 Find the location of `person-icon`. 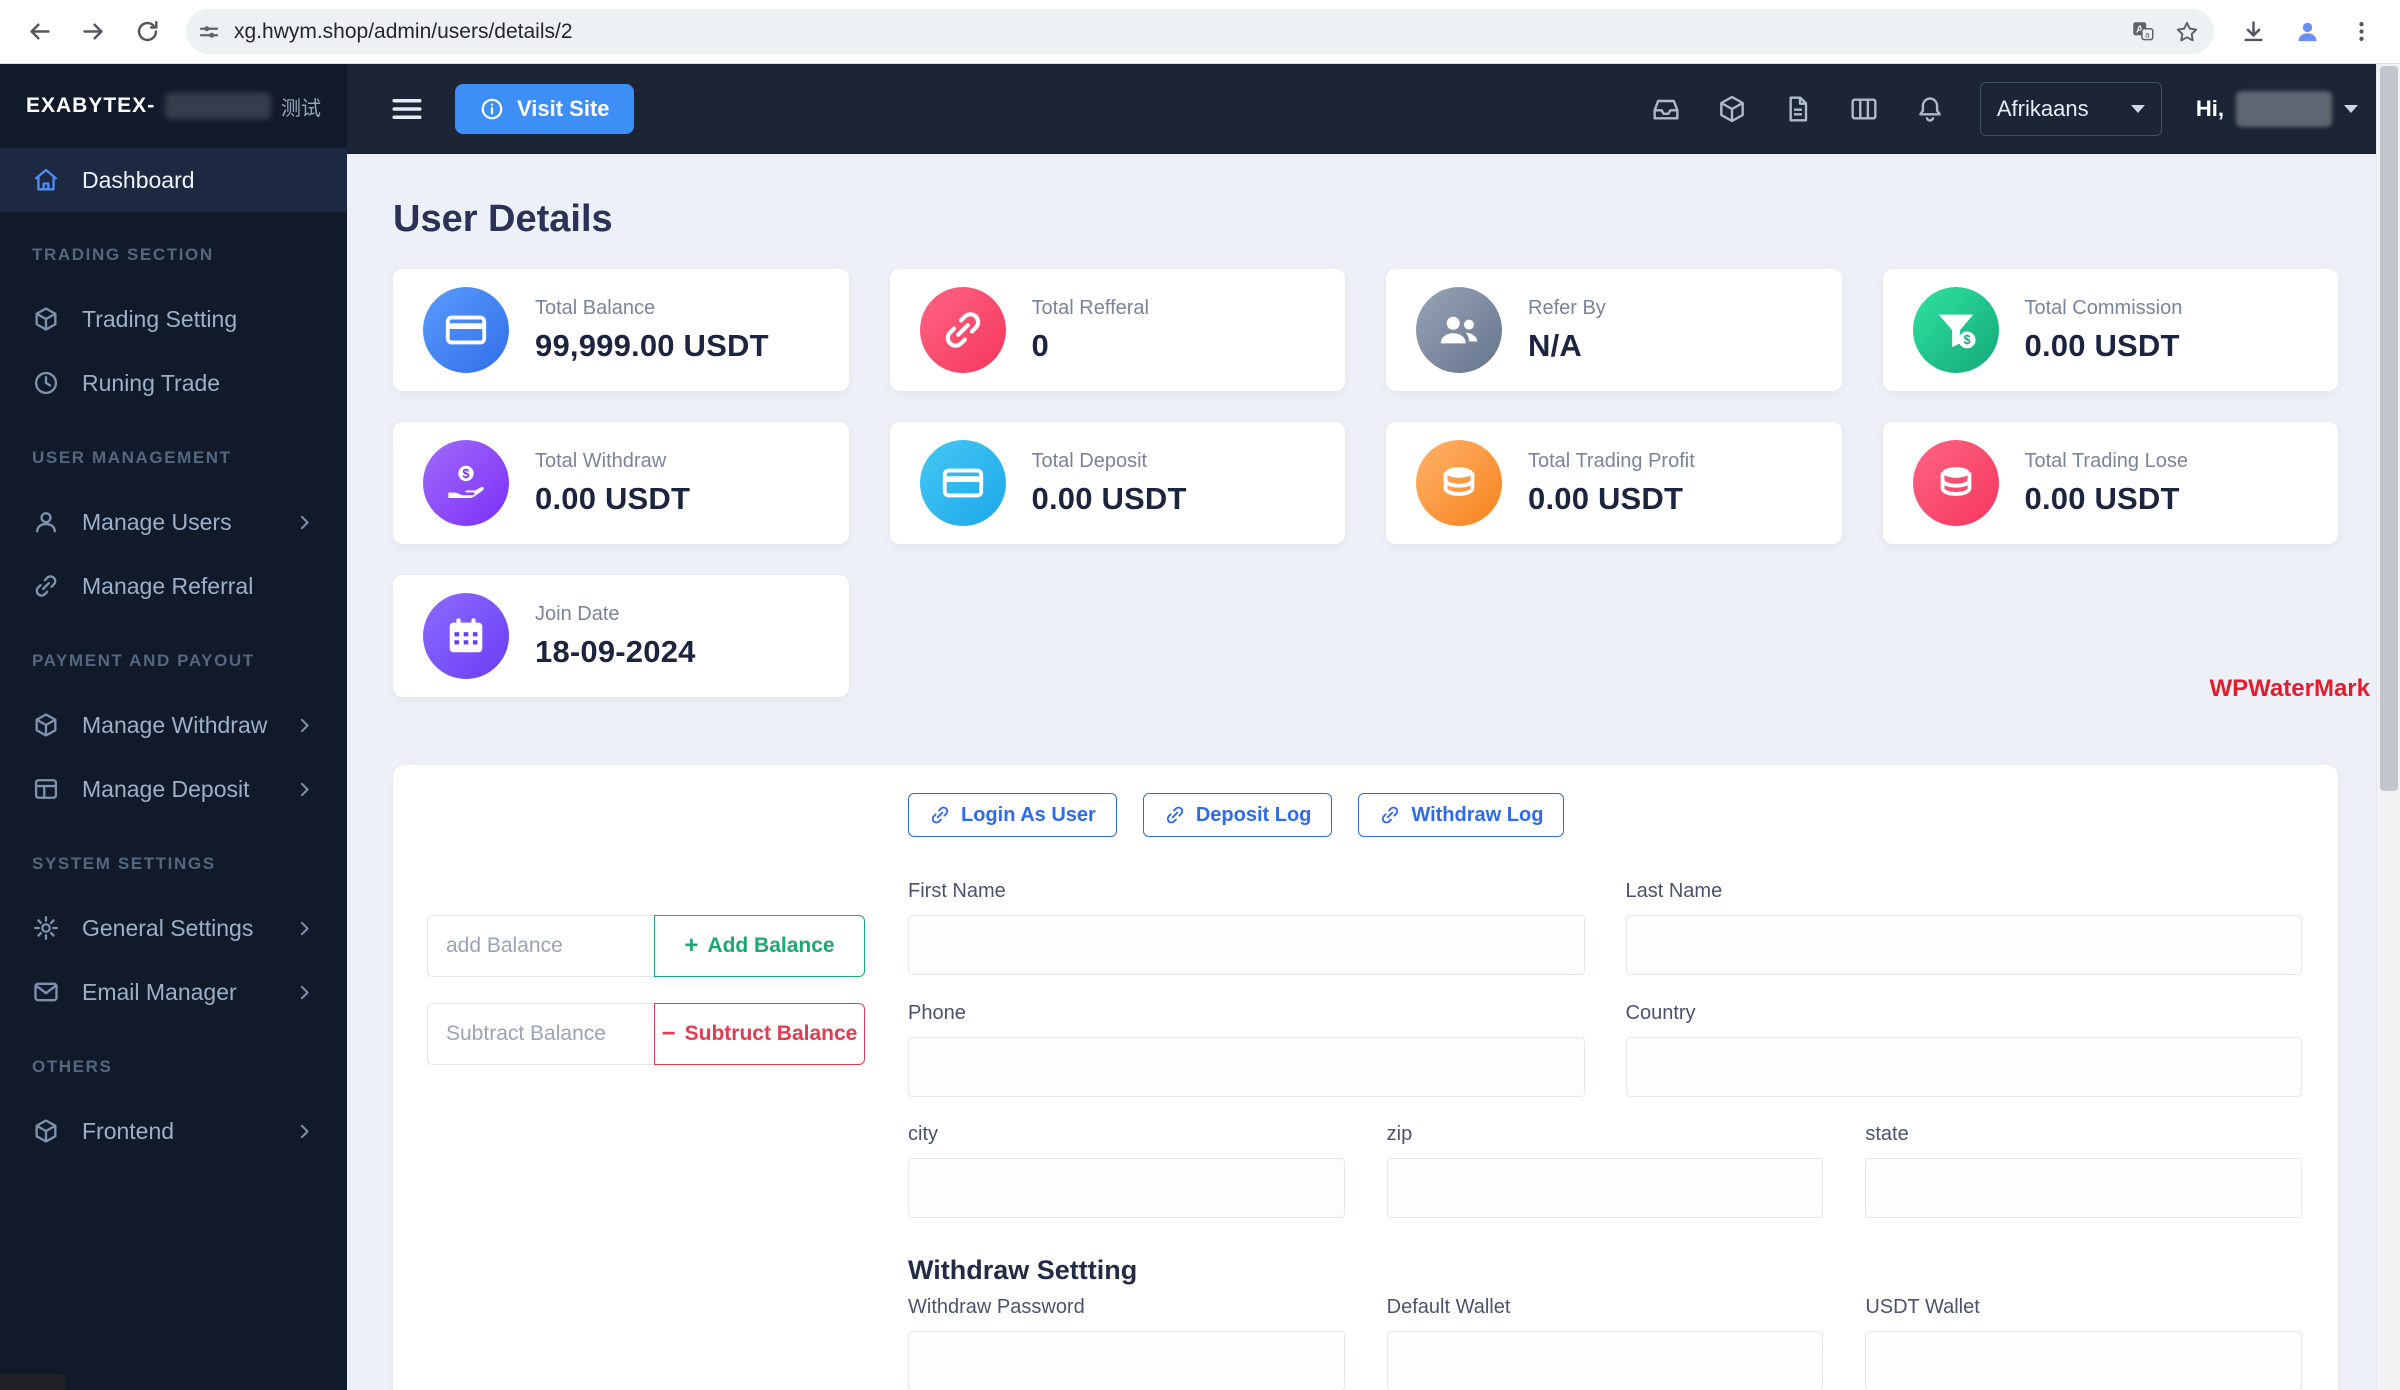

person-icon is located at coordinates (2307, 32).